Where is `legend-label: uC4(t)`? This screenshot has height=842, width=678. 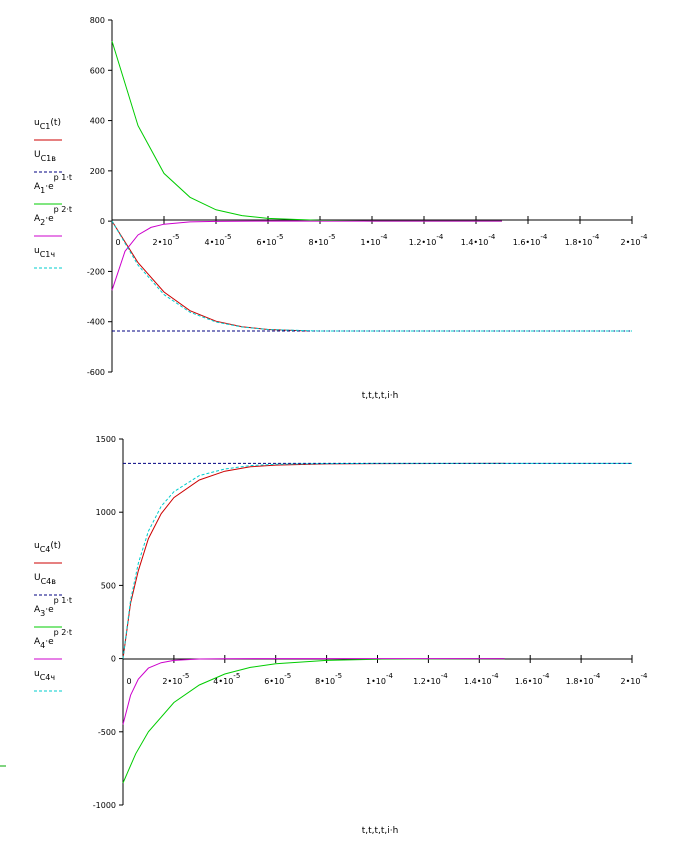
legend-label: uC4(t) is located at coordinates (47, 547).